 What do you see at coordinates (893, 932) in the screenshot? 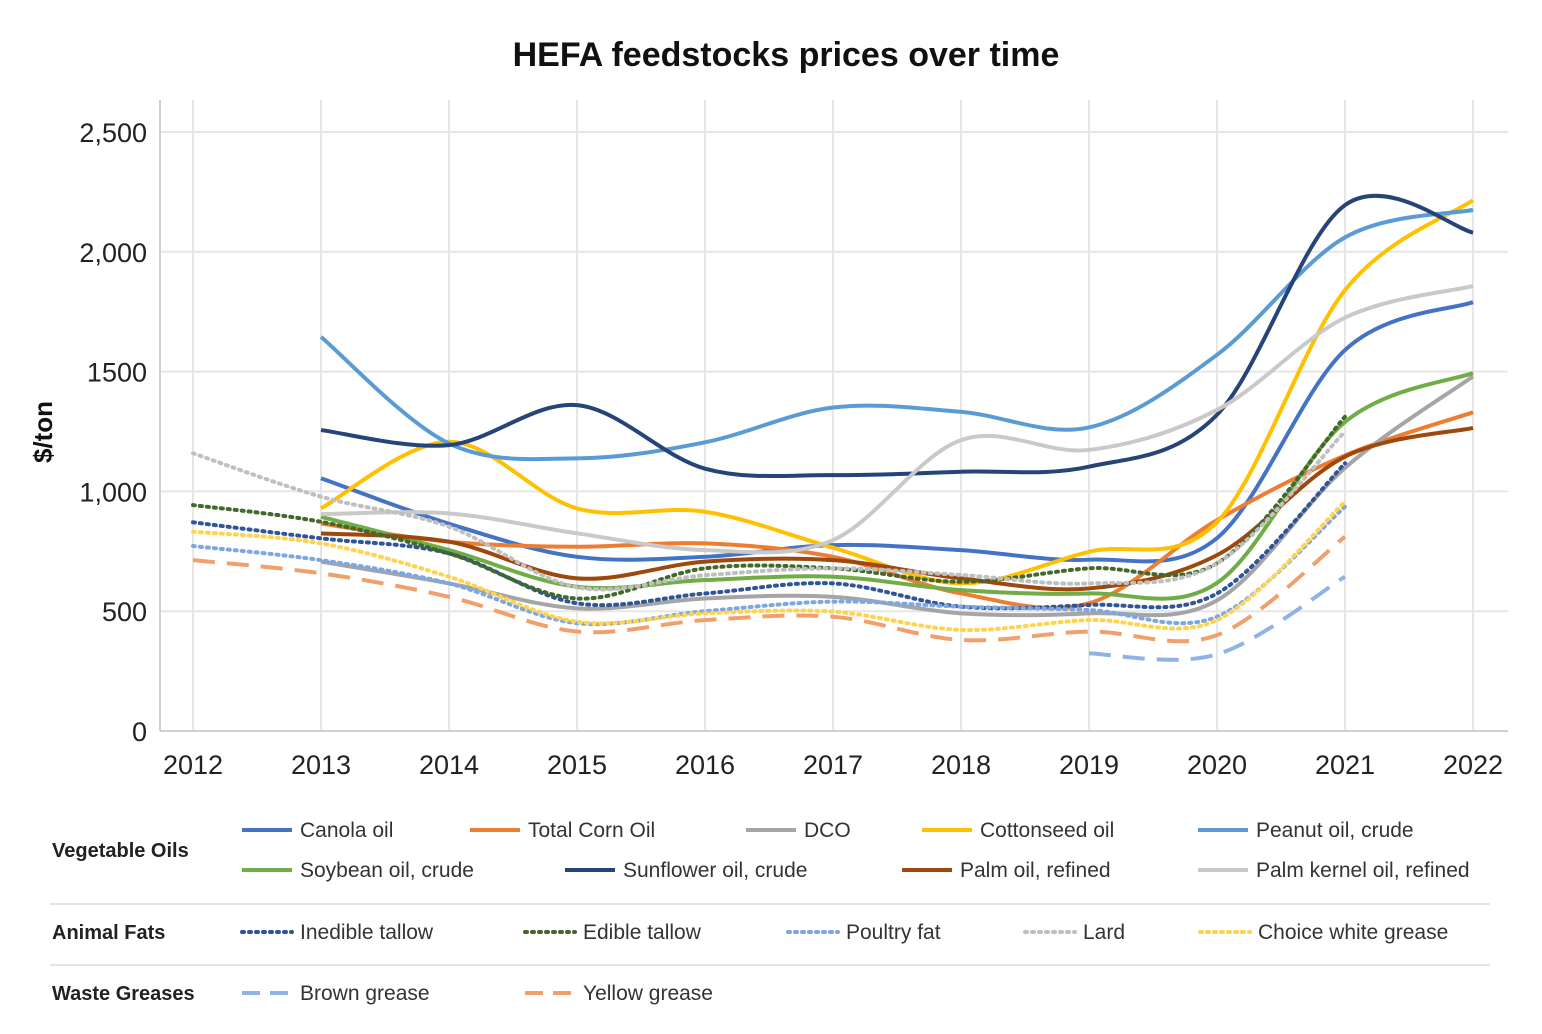
I see `legend-label: Poultry fat` at bounding box center [893, 932].